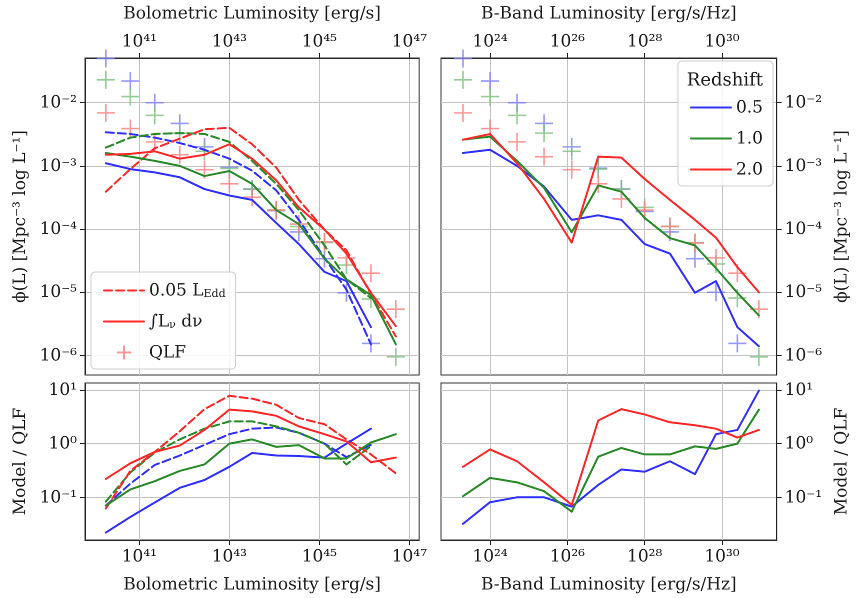 The image size is (858, 598). I want to click on legend-label: ∫Lν dν, so click(175, 322).